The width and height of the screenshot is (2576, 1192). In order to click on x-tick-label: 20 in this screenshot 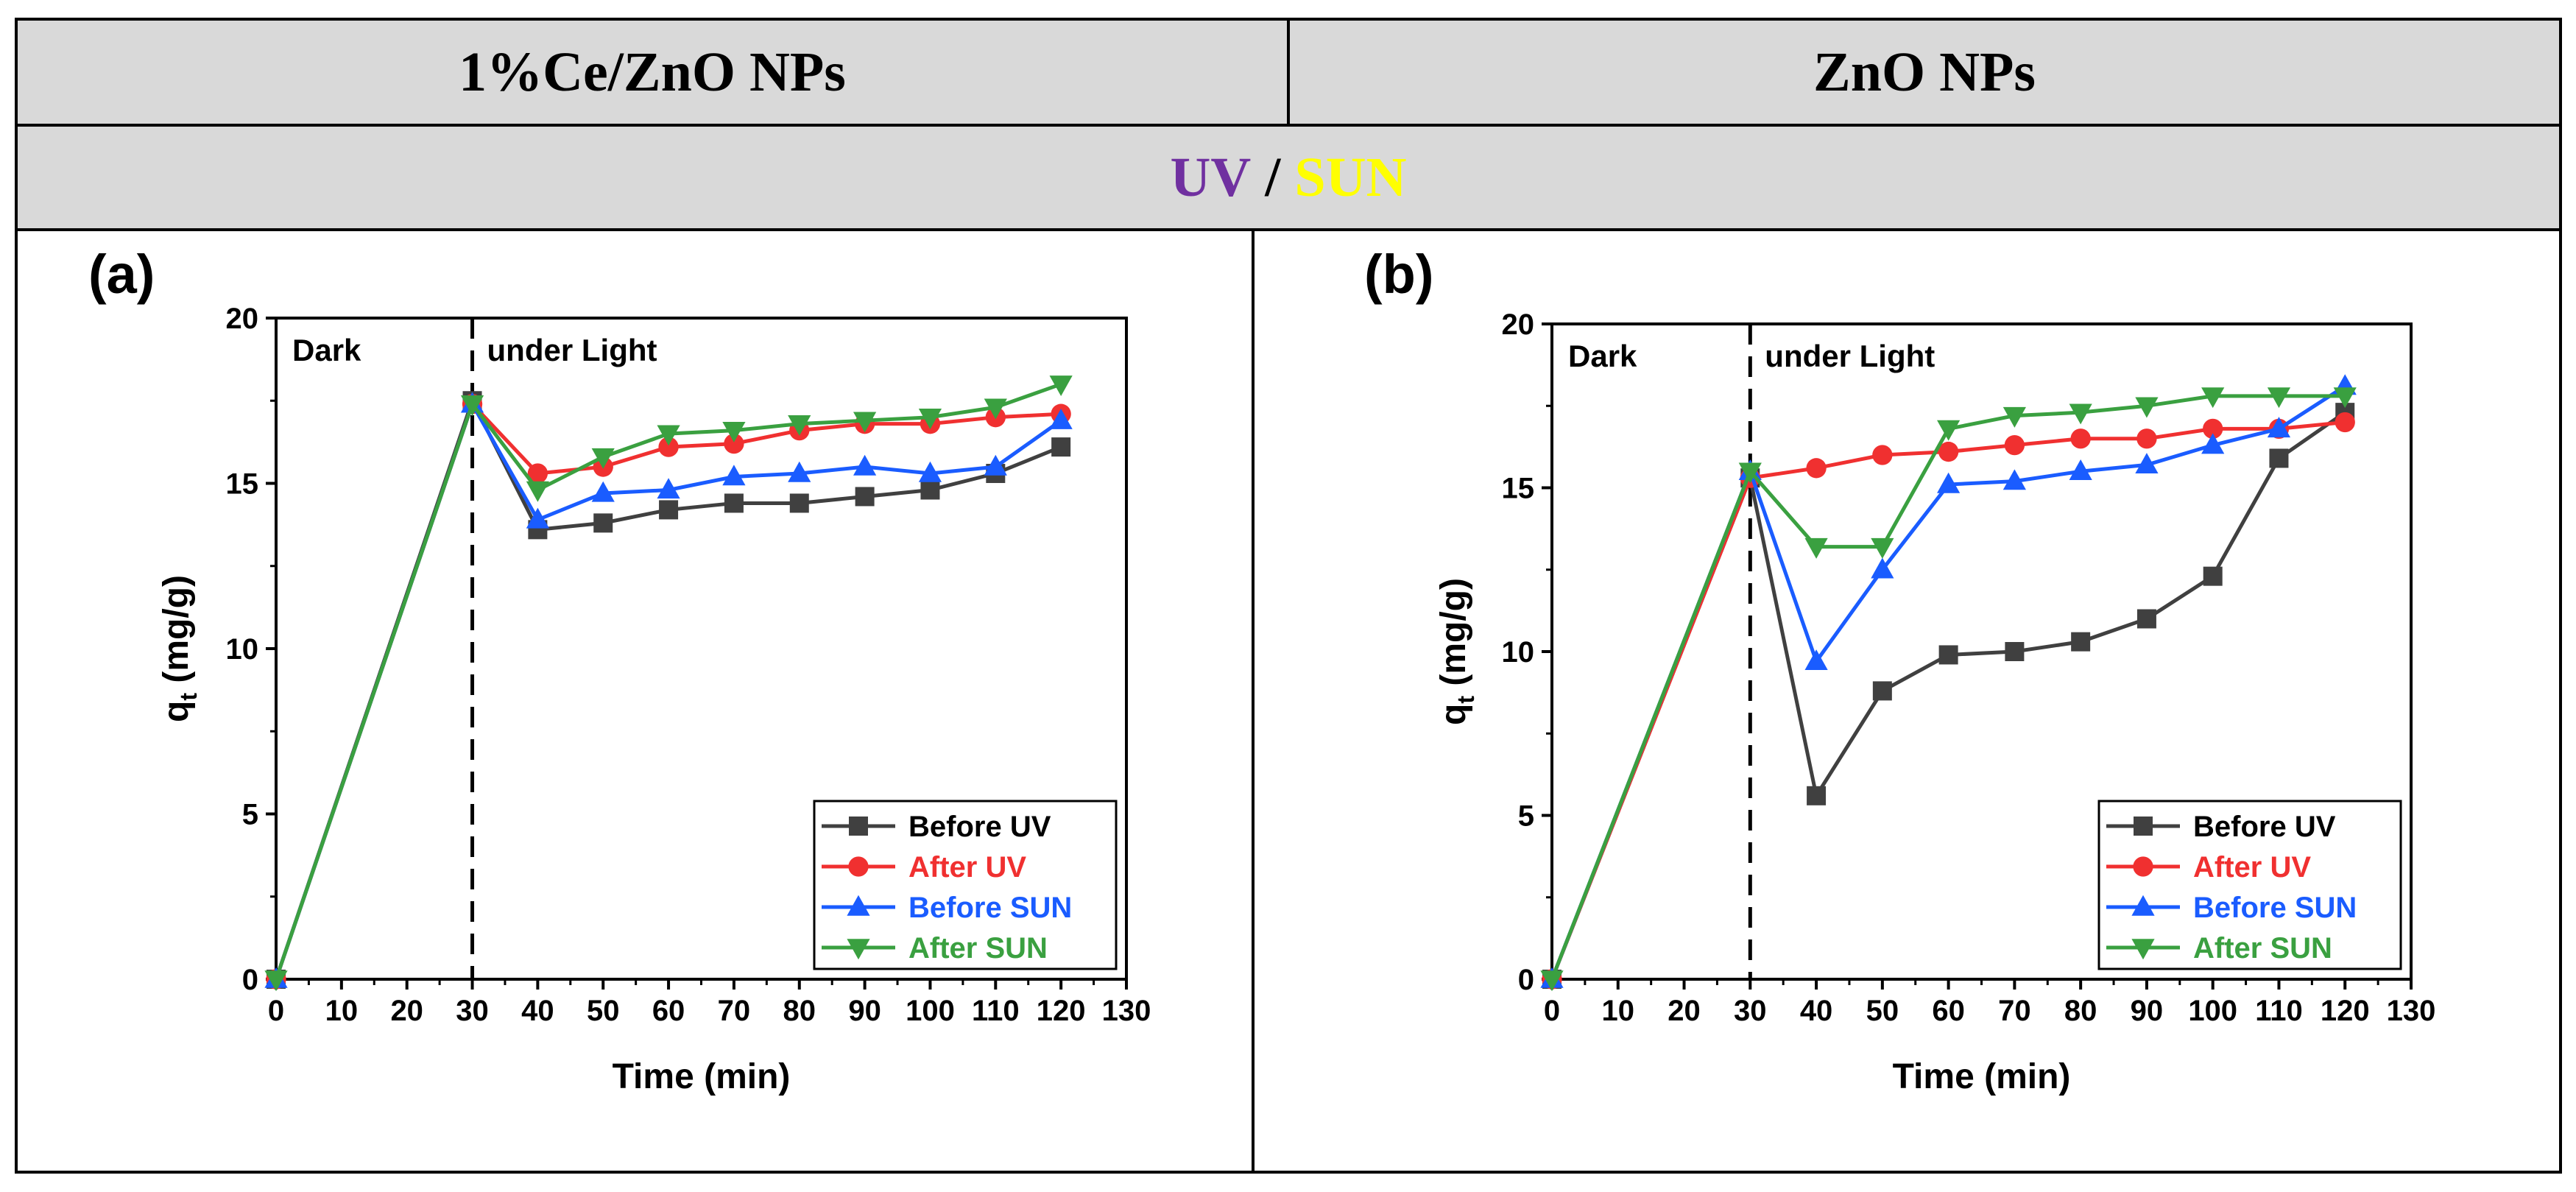, I will do `click(406, 1011)`.